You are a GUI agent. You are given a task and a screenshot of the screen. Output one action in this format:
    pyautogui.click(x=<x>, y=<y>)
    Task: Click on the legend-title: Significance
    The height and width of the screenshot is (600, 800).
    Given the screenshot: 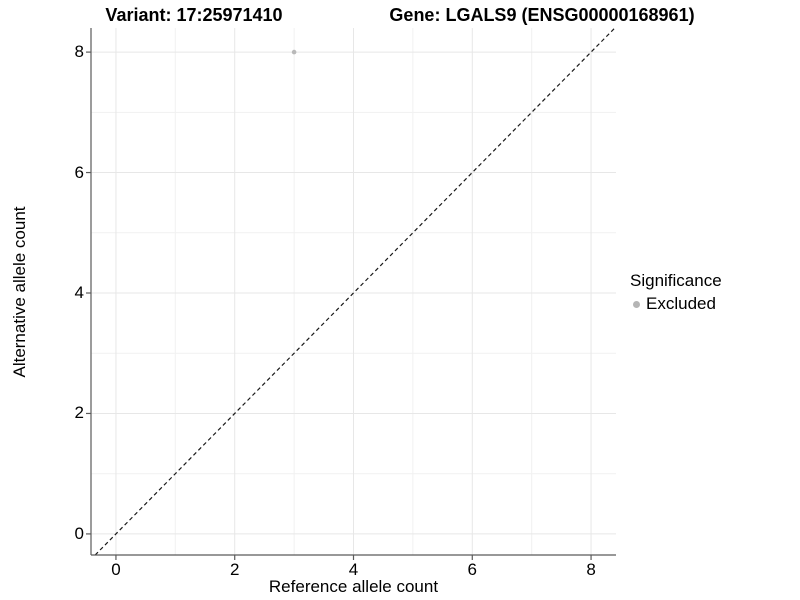 What is the action you would take?
    pyautogui.click(x=676, y=280)
    